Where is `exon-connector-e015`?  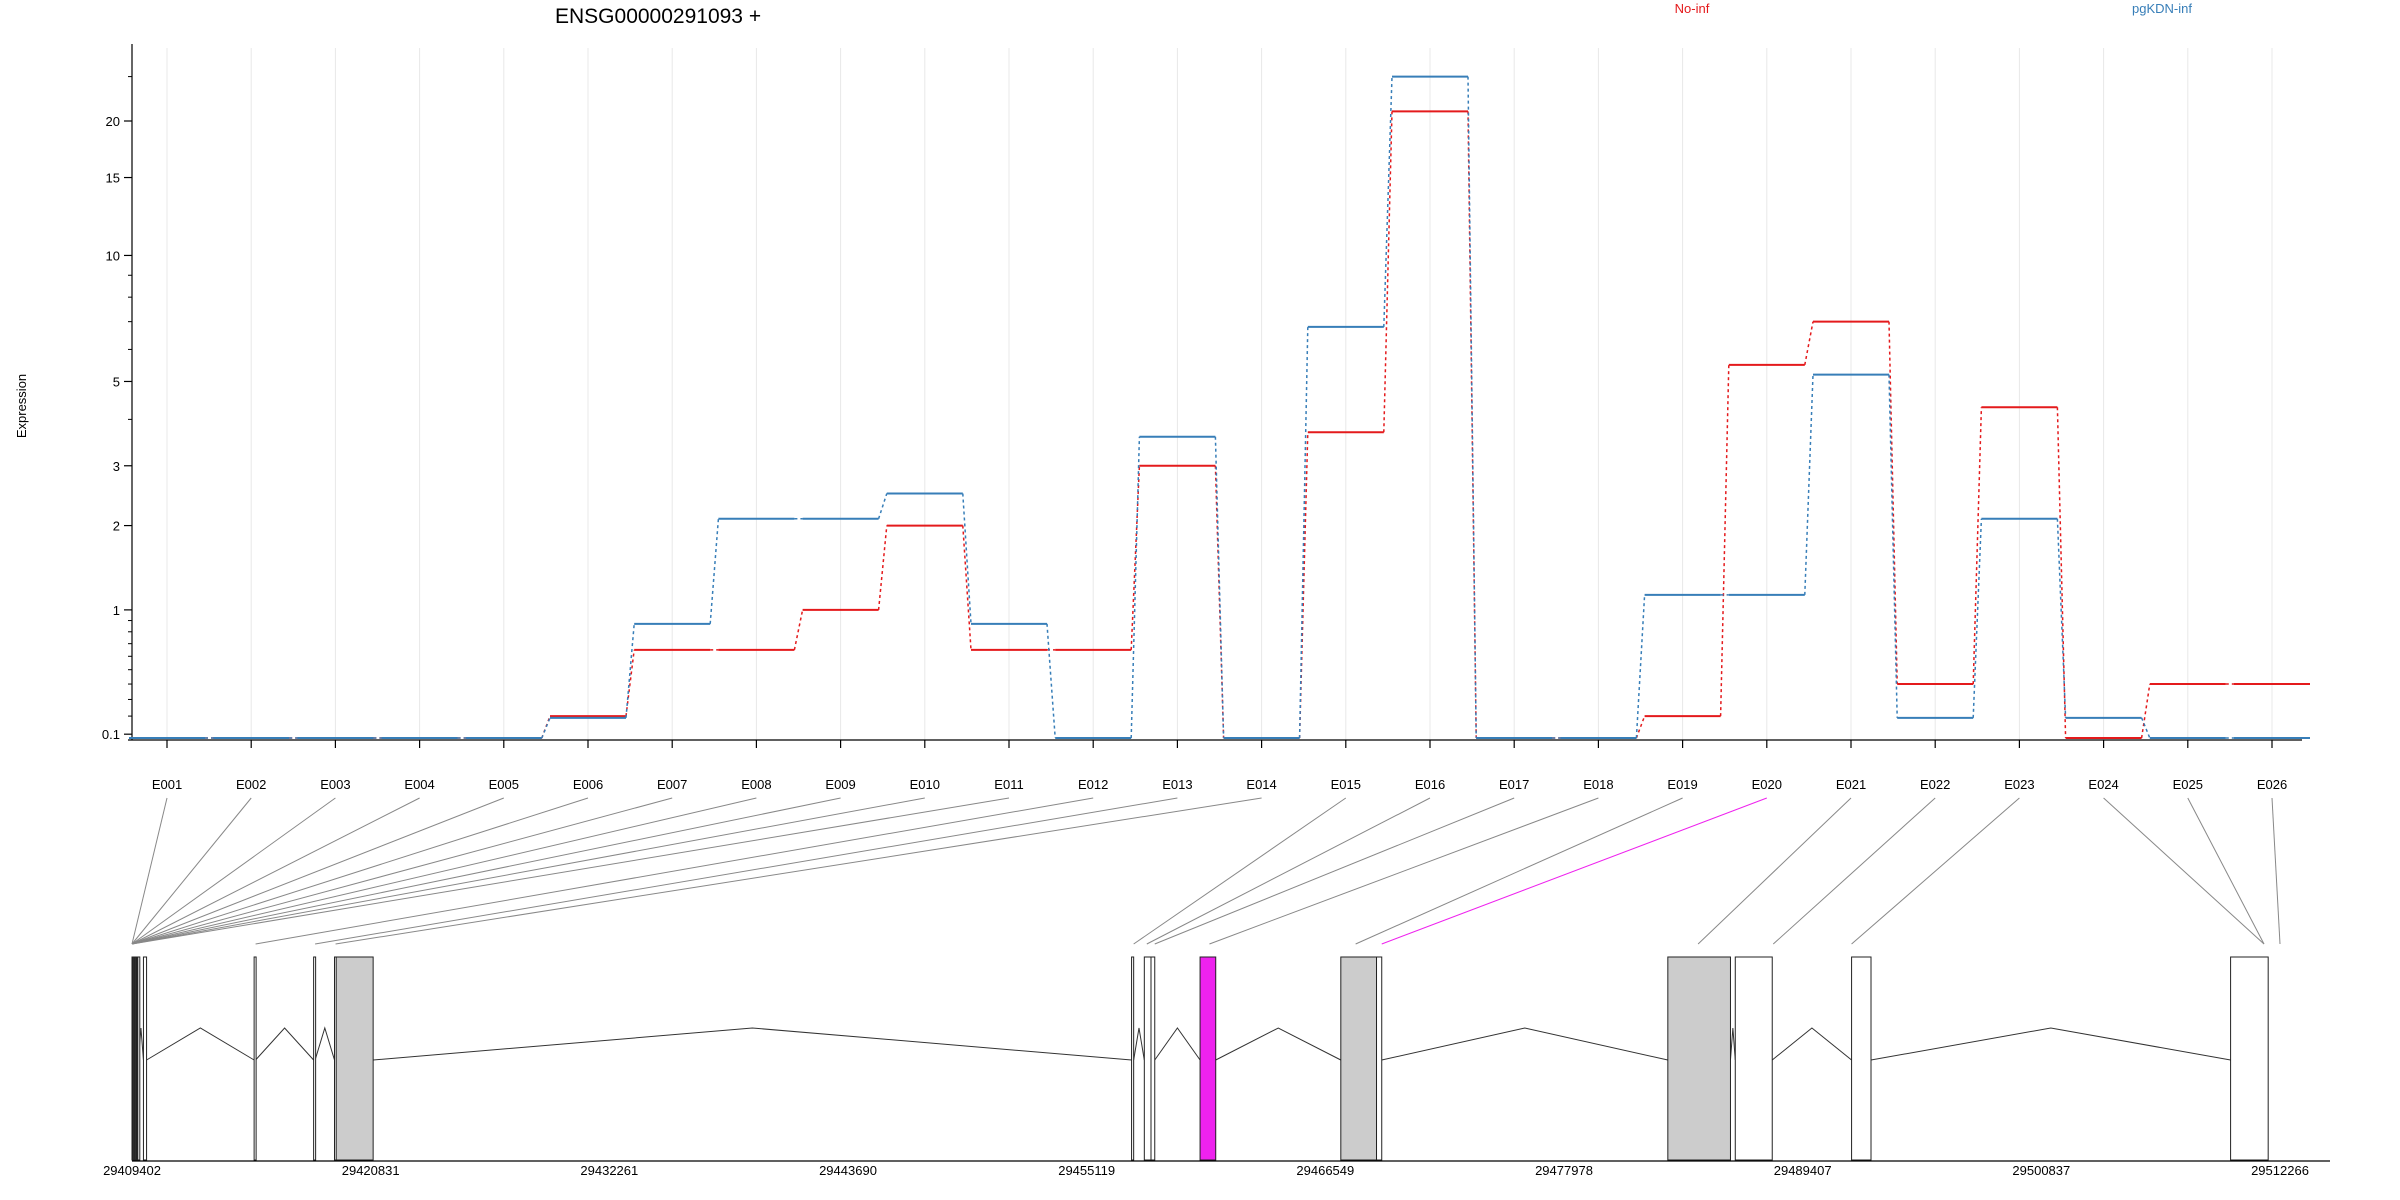
exon-connector-e015 is located at coordinates (1240, 871).